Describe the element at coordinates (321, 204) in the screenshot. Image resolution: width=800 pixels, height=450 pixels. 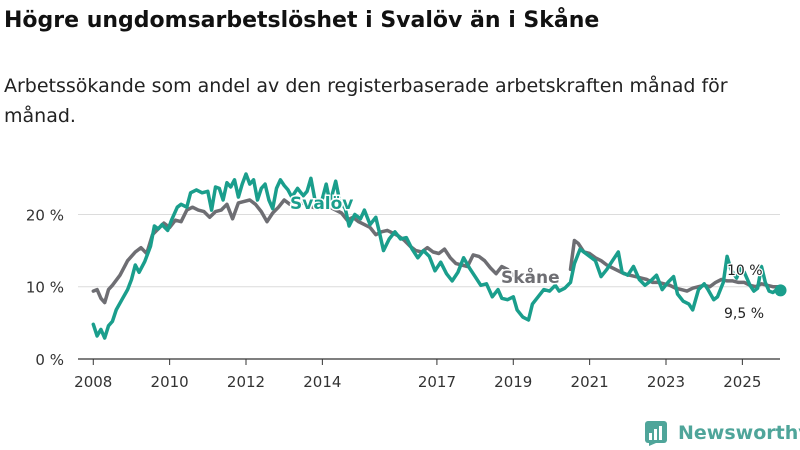
I see `series-label-svalov: Svalöv` at that location.